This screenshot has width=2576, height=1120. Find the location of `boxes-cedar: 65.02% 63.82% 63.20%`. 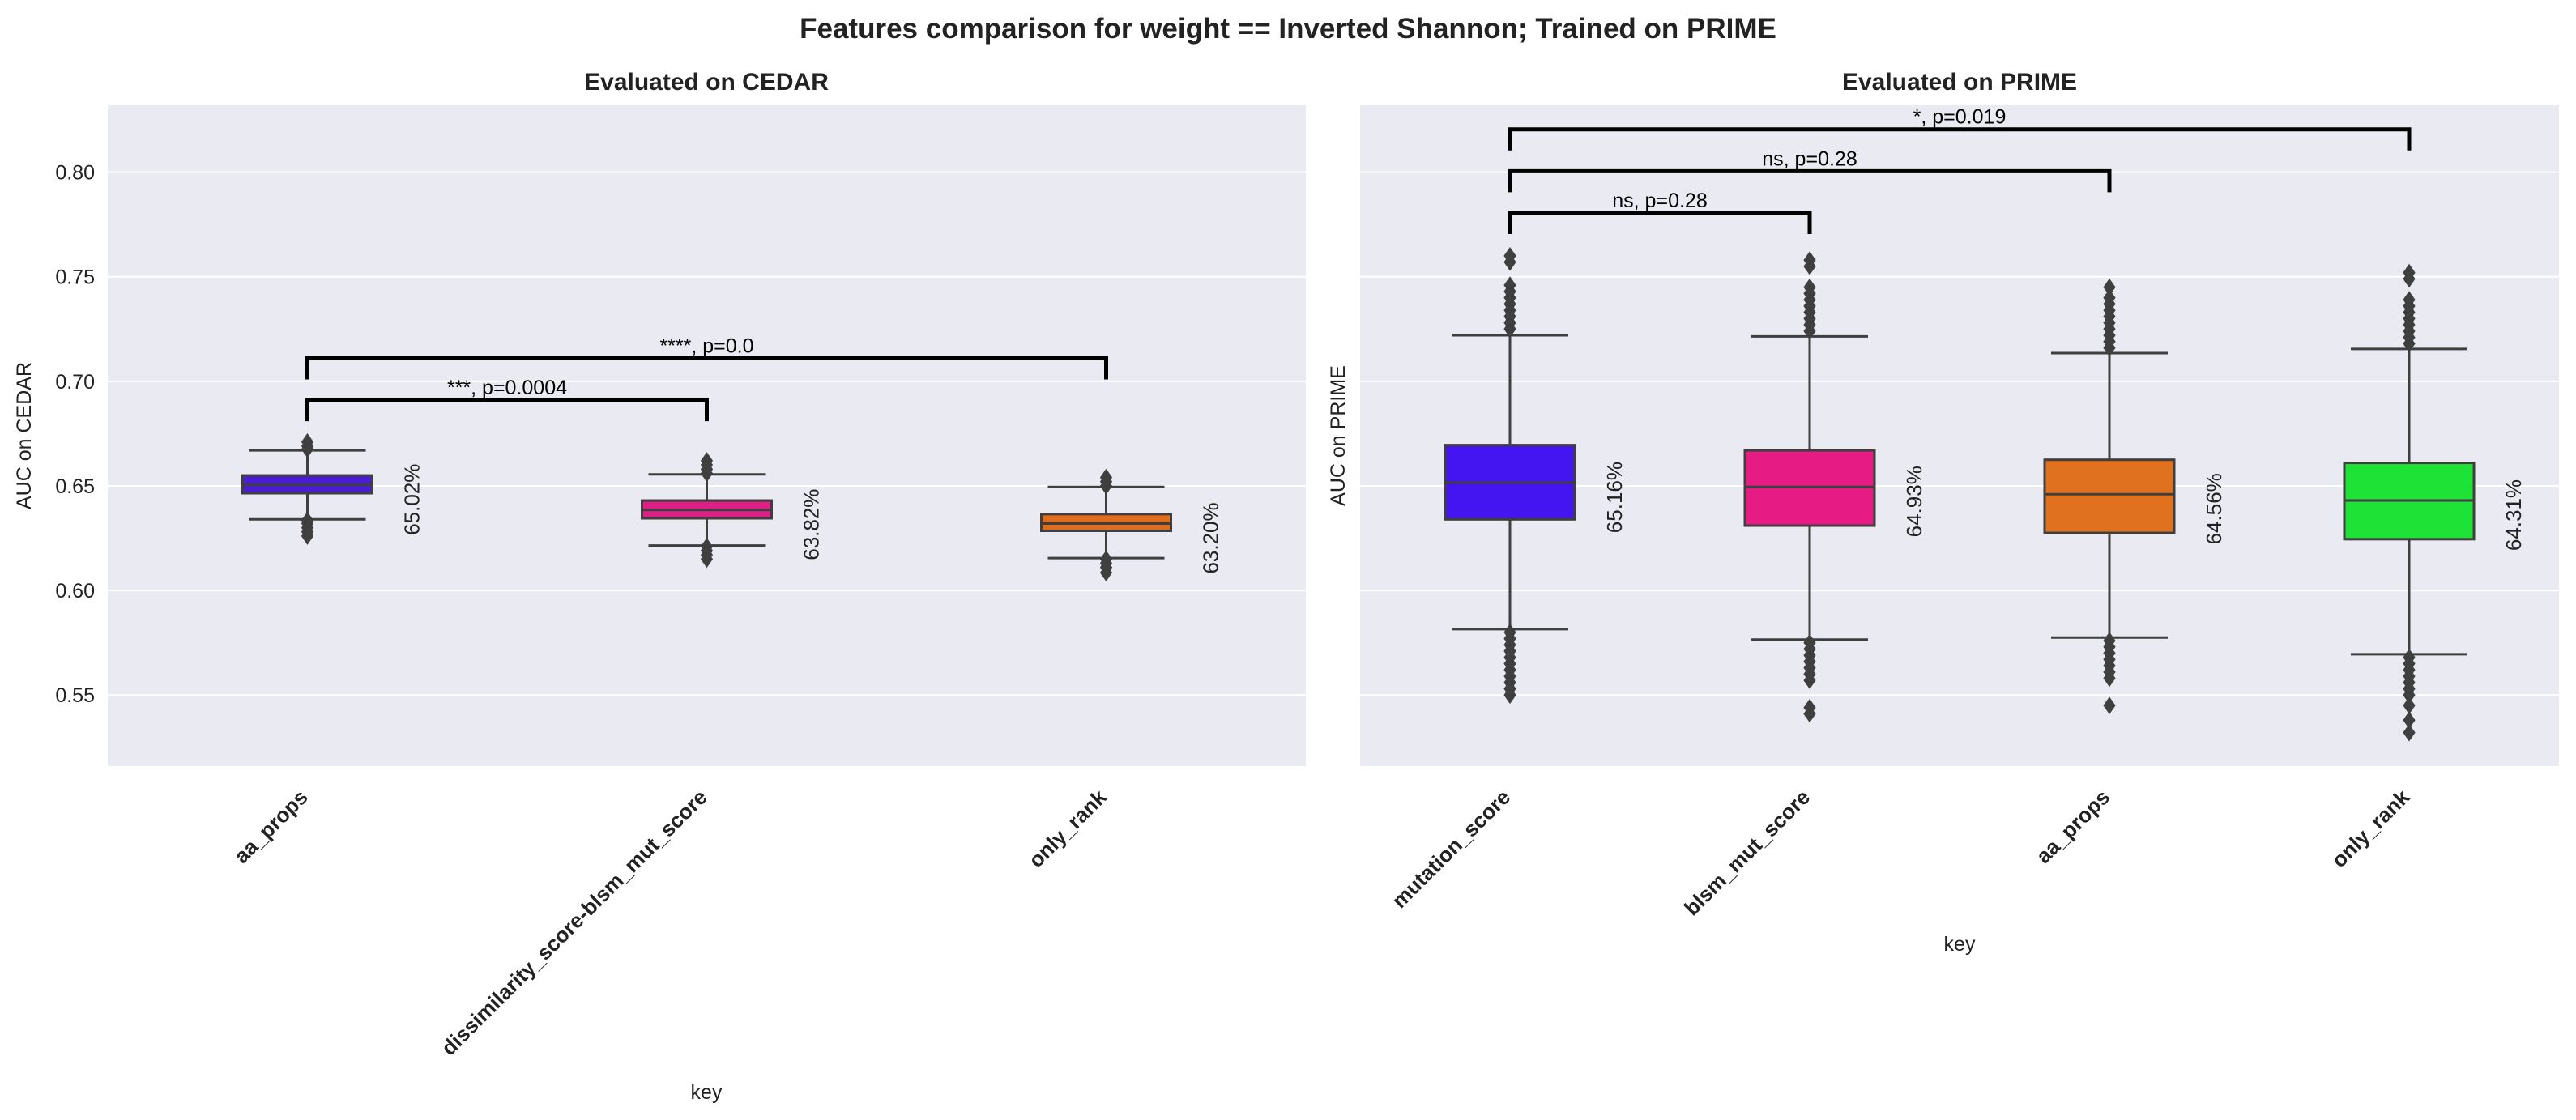

boxes-cedar: 65.02% 63.82% 63.20% is located at coordinates (732, 507).